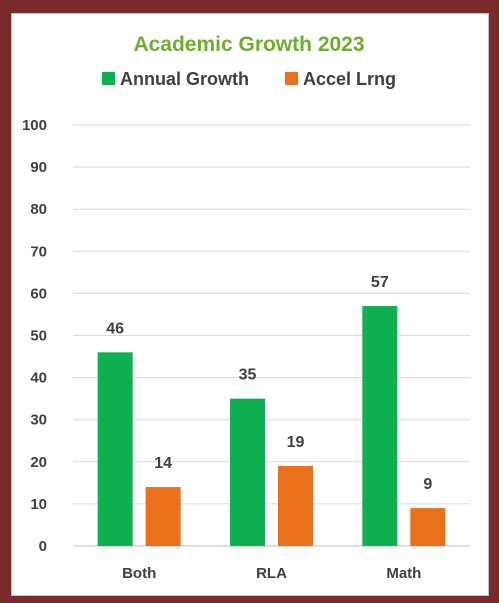  What do you see at coordinates (295, 506) in the screenshot?
I see `bar-accel-lrng-rla` at bounding box center [295, 506].